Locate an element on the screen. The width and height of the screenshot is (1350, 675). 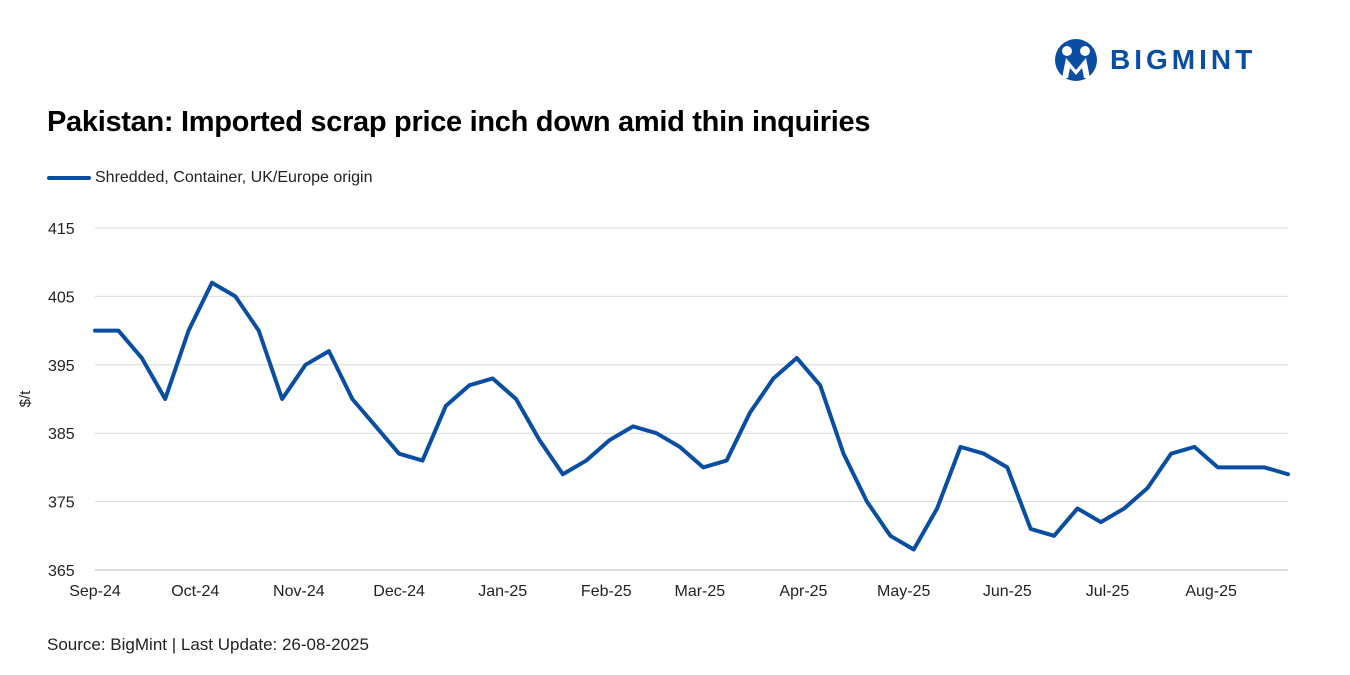
y-tick-label: 405 is located at coordinates (61, 297).